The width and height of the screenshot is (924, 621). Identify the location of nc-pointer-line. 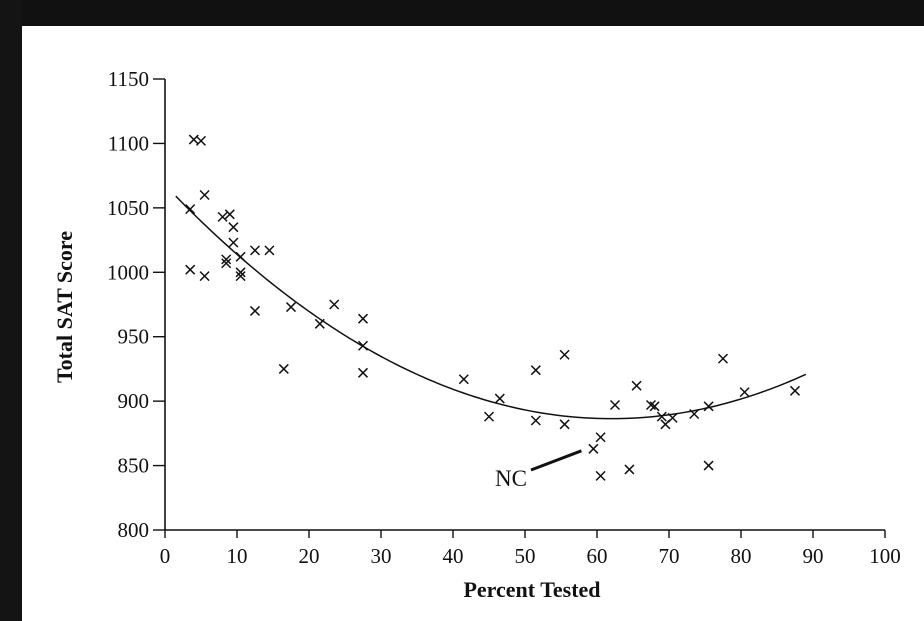
(556, 460).